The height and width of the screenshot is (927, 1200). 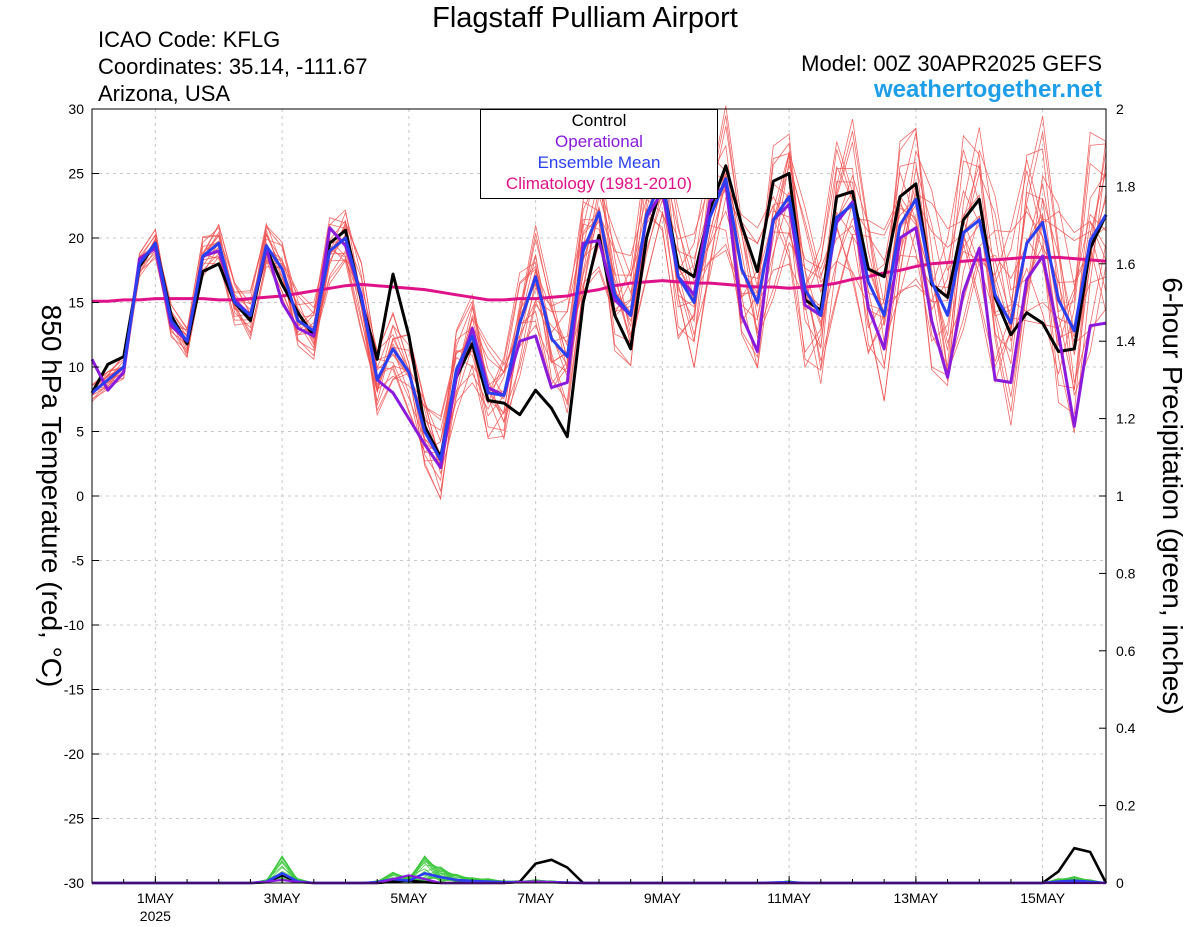 I want to click on y2-tick-label: 1.4, so click(x=1126, y=341).